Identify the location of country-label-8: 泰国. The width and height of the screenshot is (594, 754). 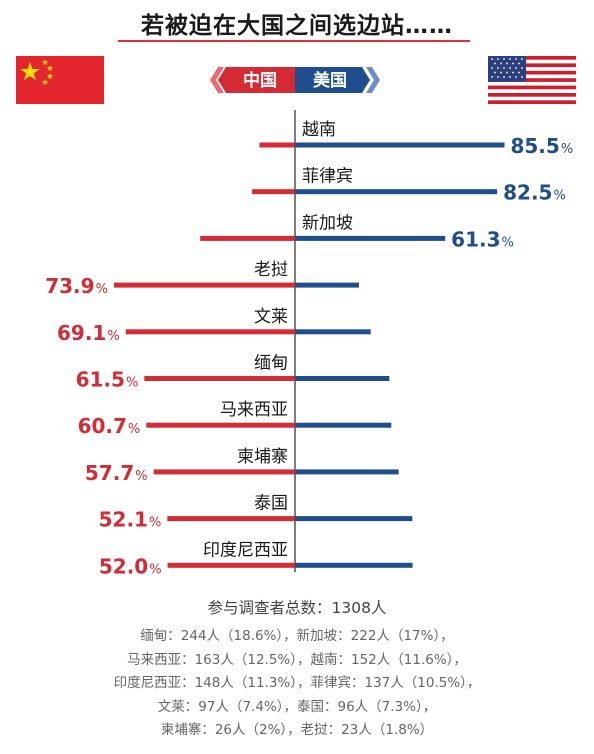
(271, 504).